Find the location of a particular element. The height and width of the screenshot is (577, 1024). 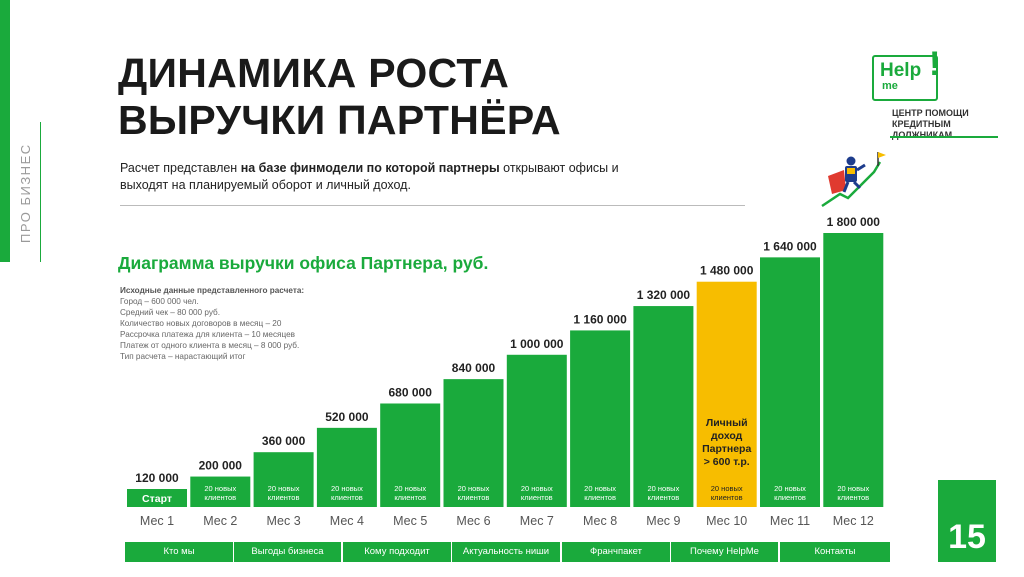

assumption-line: Тип расчета – нарастающий итог is located at coordinates (183, 356).